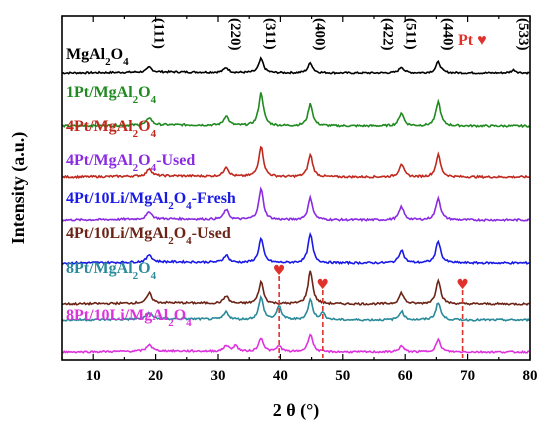 The width and height of the screenshot is (550, 437). Describe the element at coordinates (117, 315) in the screenshot. I see `series-label-text: 8Pt/10Li/MgAl` at that location.